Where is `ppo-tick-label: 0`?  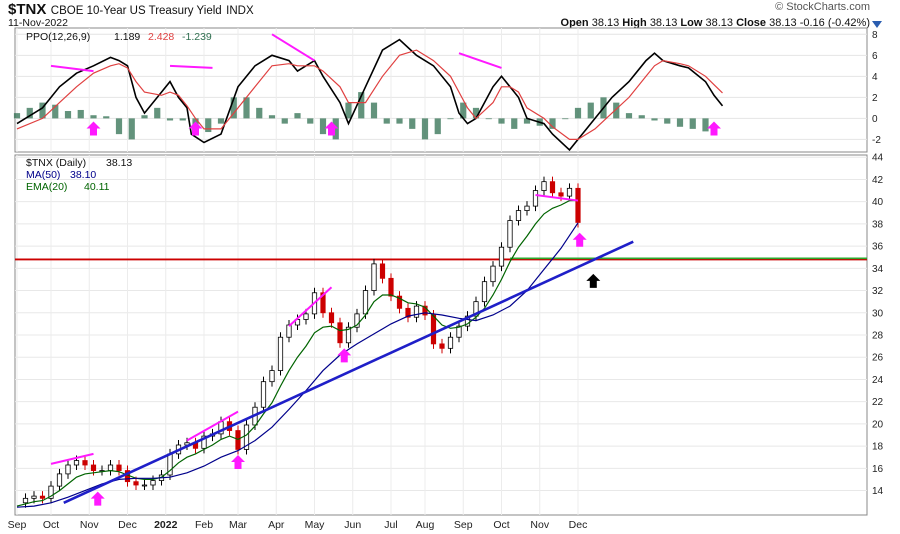
ppo-tick-label: 0 is located at coordinates (875, 119).